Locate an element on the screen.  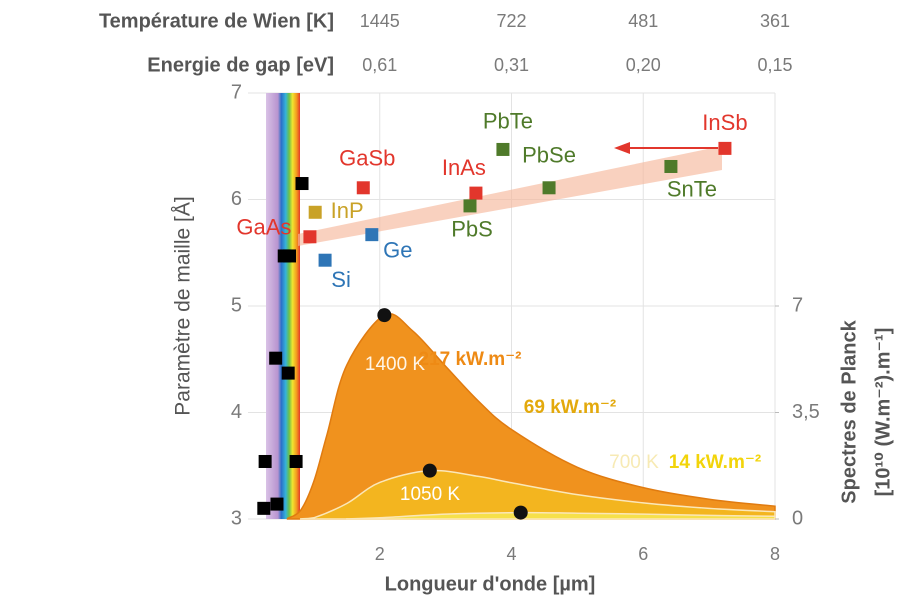
top-tick-label: 0,31 is located at coordinates (511, 65).